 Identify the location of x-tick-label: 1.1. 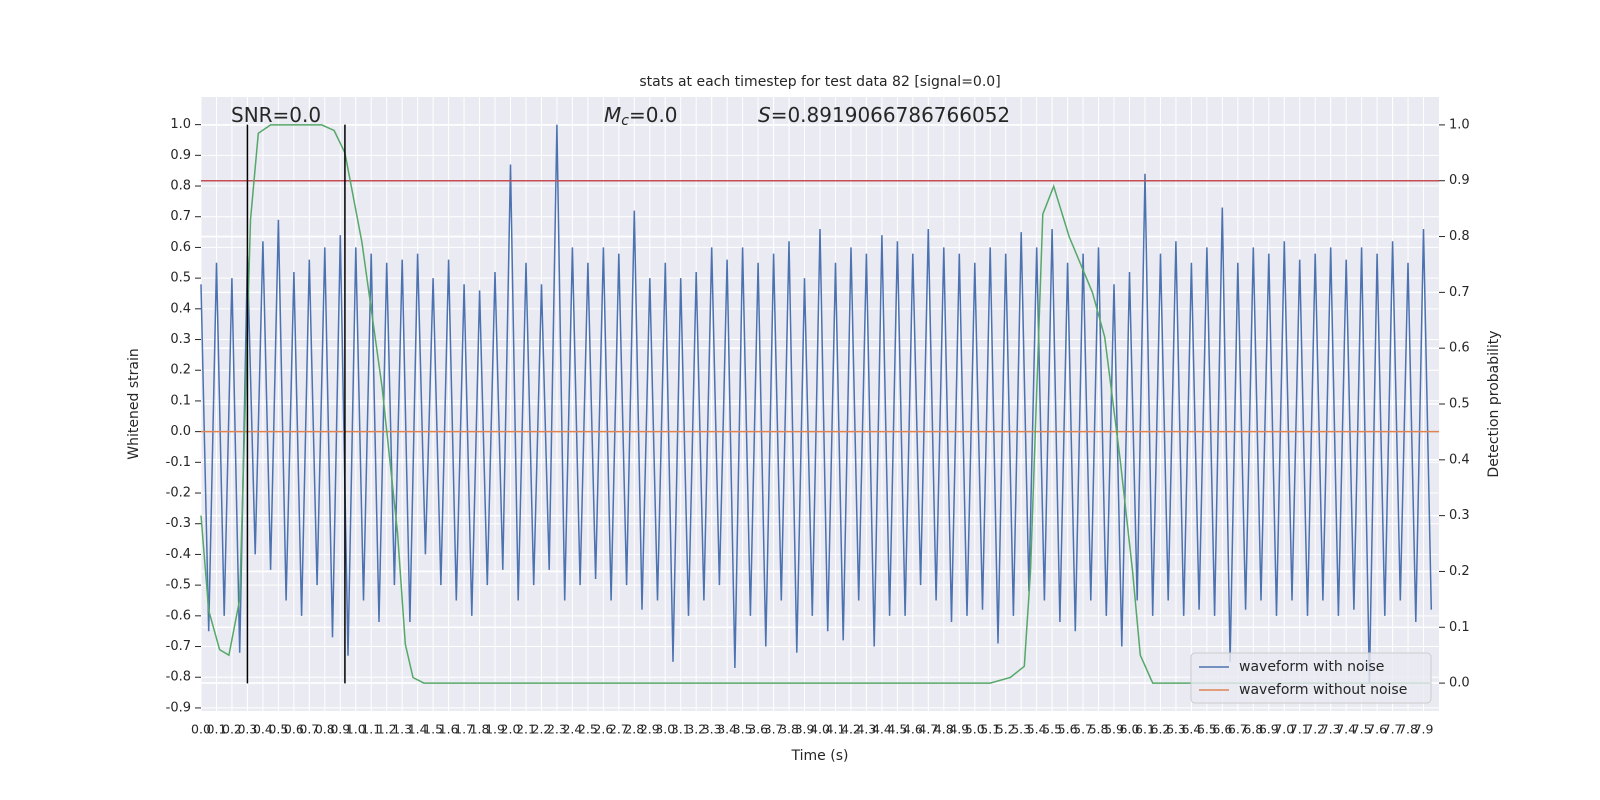
(371, 729).